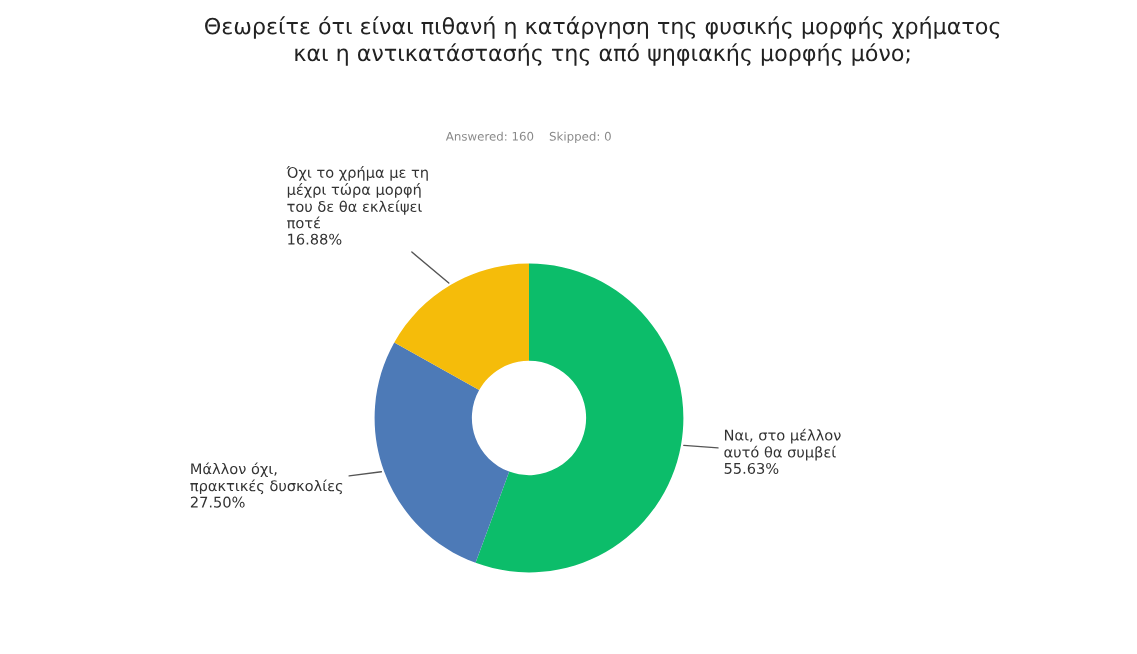 The height and width of the screenshot is (654, 1137). I want to click on slice-label: Μάλλον όχι, πρακτικές δυσκολίες, so click(266, 478).